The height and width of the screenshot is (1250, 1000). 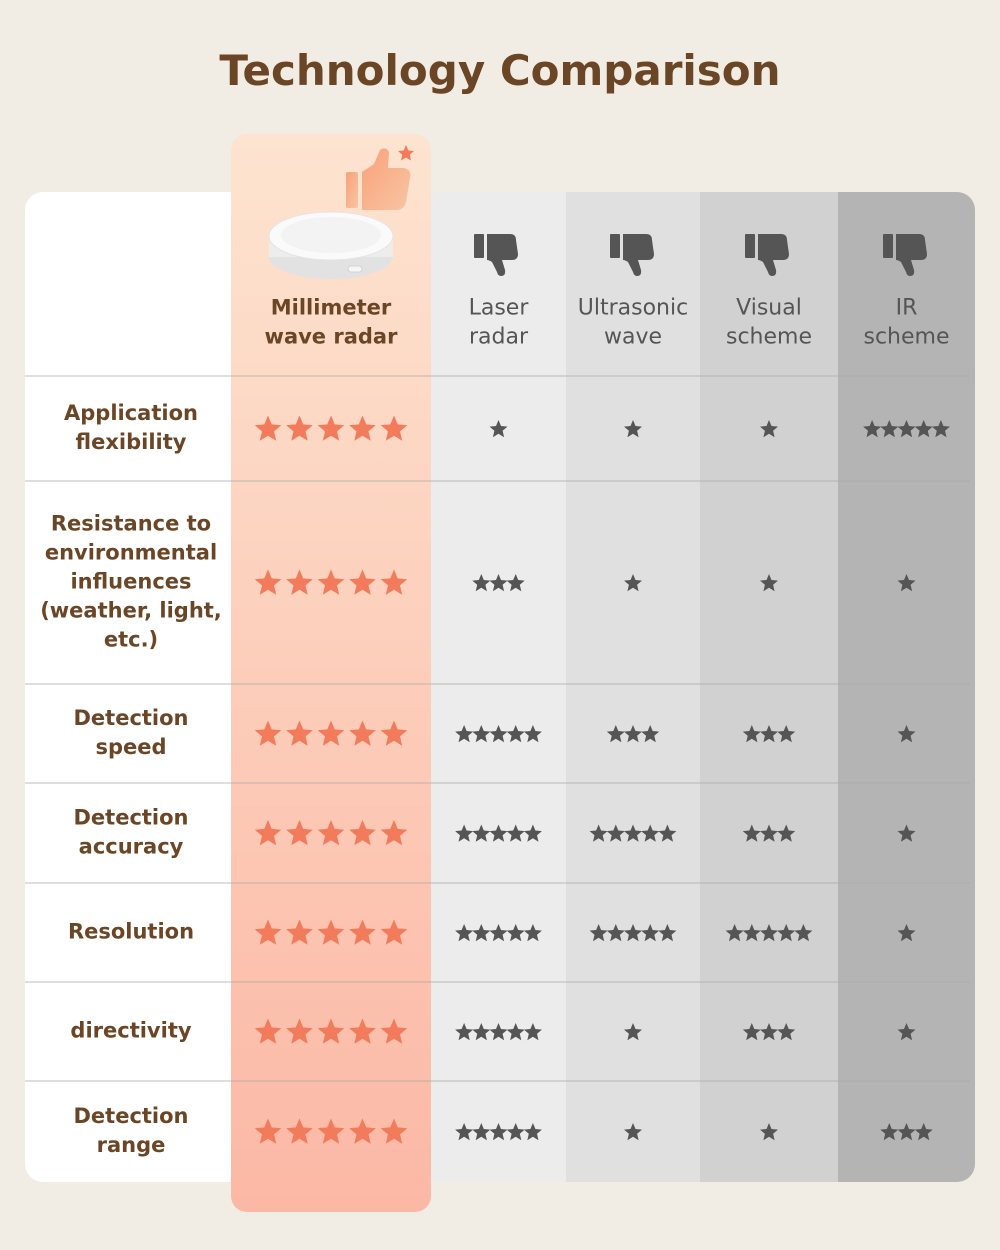 I want to click on text-line: wave radar, so click(x=332, y=337).